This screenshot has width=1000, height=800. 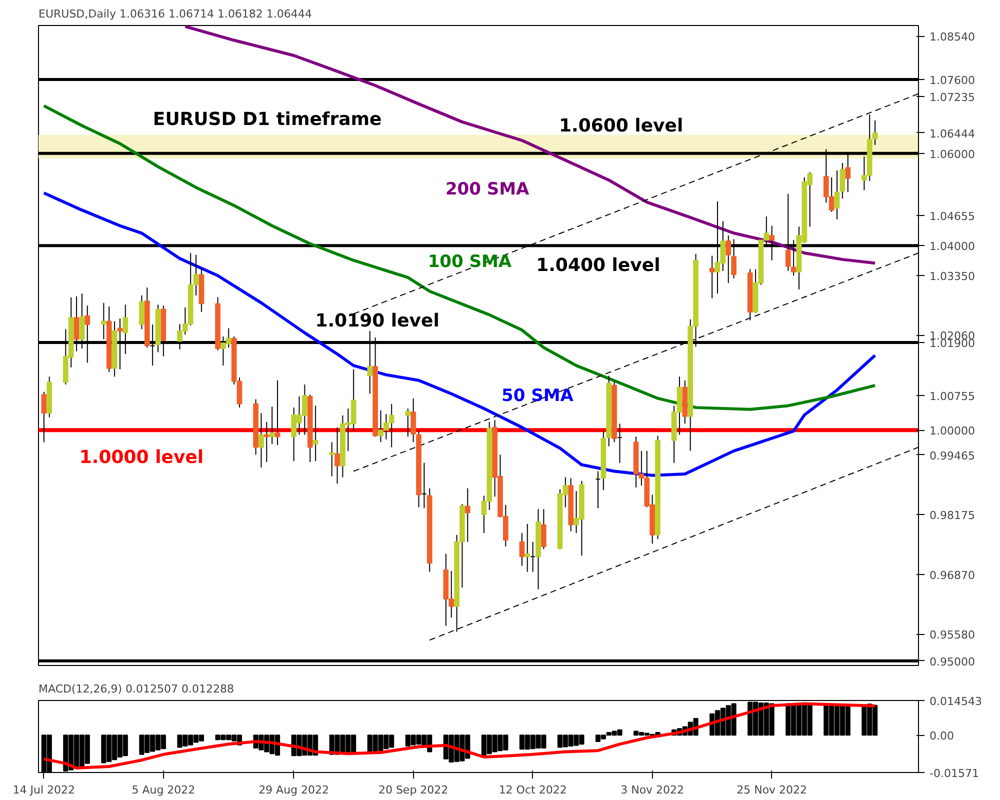 What do you see at coordinates (294, 790) in the screenshot?
I see `x-tick-label: 29 Aug 2022` at bounding box center [294, 790].